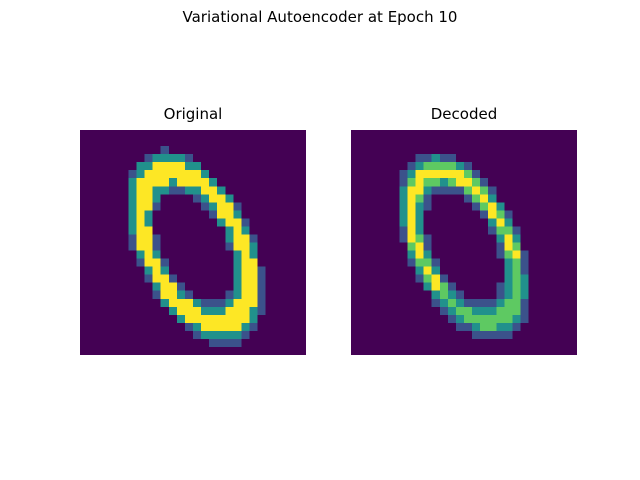 The height and width of the screenshot is (480, 640). Describe the element at coordinates (464, 114) in the screenshot. I see `decoded-panel-title: Decoded` at that location.